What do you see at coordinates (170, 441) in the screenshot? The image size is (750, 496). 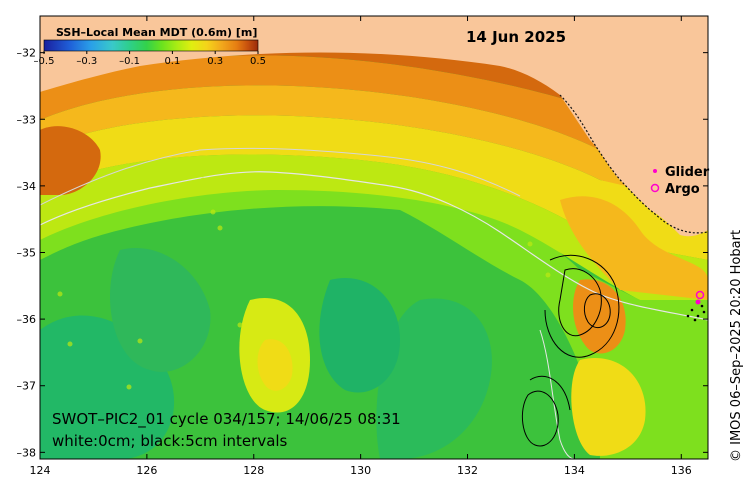 I see `info-line-2: white:0cm; black:5cm intervals` at bounding box center [170, 441].